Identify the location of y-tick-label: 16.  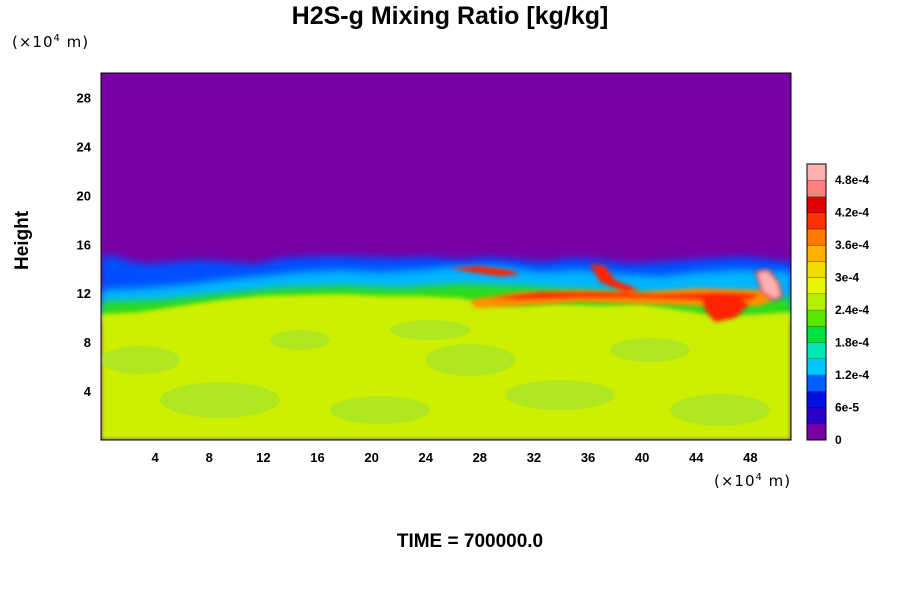
(84, 244).